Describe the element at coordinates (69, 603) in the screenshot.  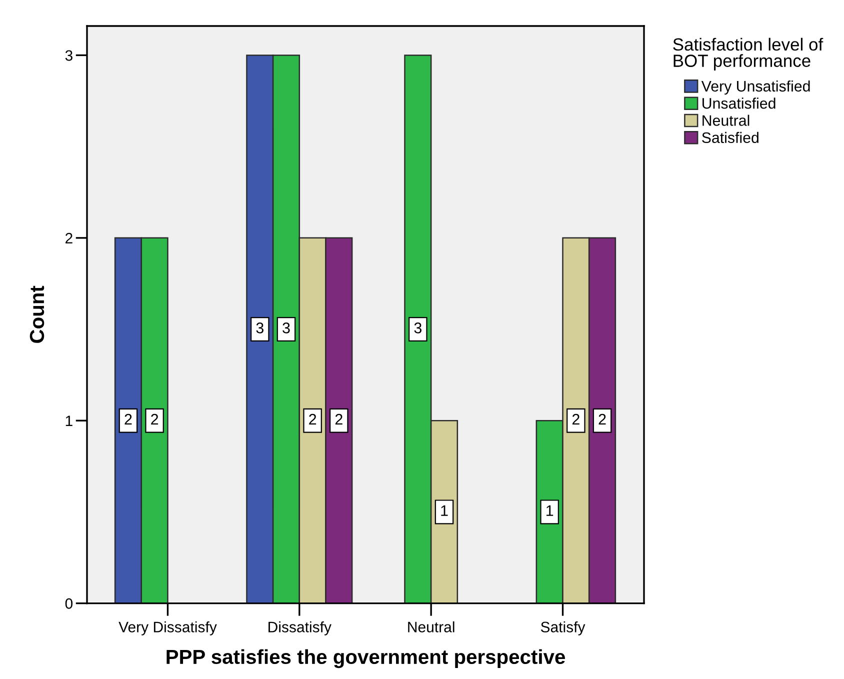
I see `y-tick-label: 0` at that location.